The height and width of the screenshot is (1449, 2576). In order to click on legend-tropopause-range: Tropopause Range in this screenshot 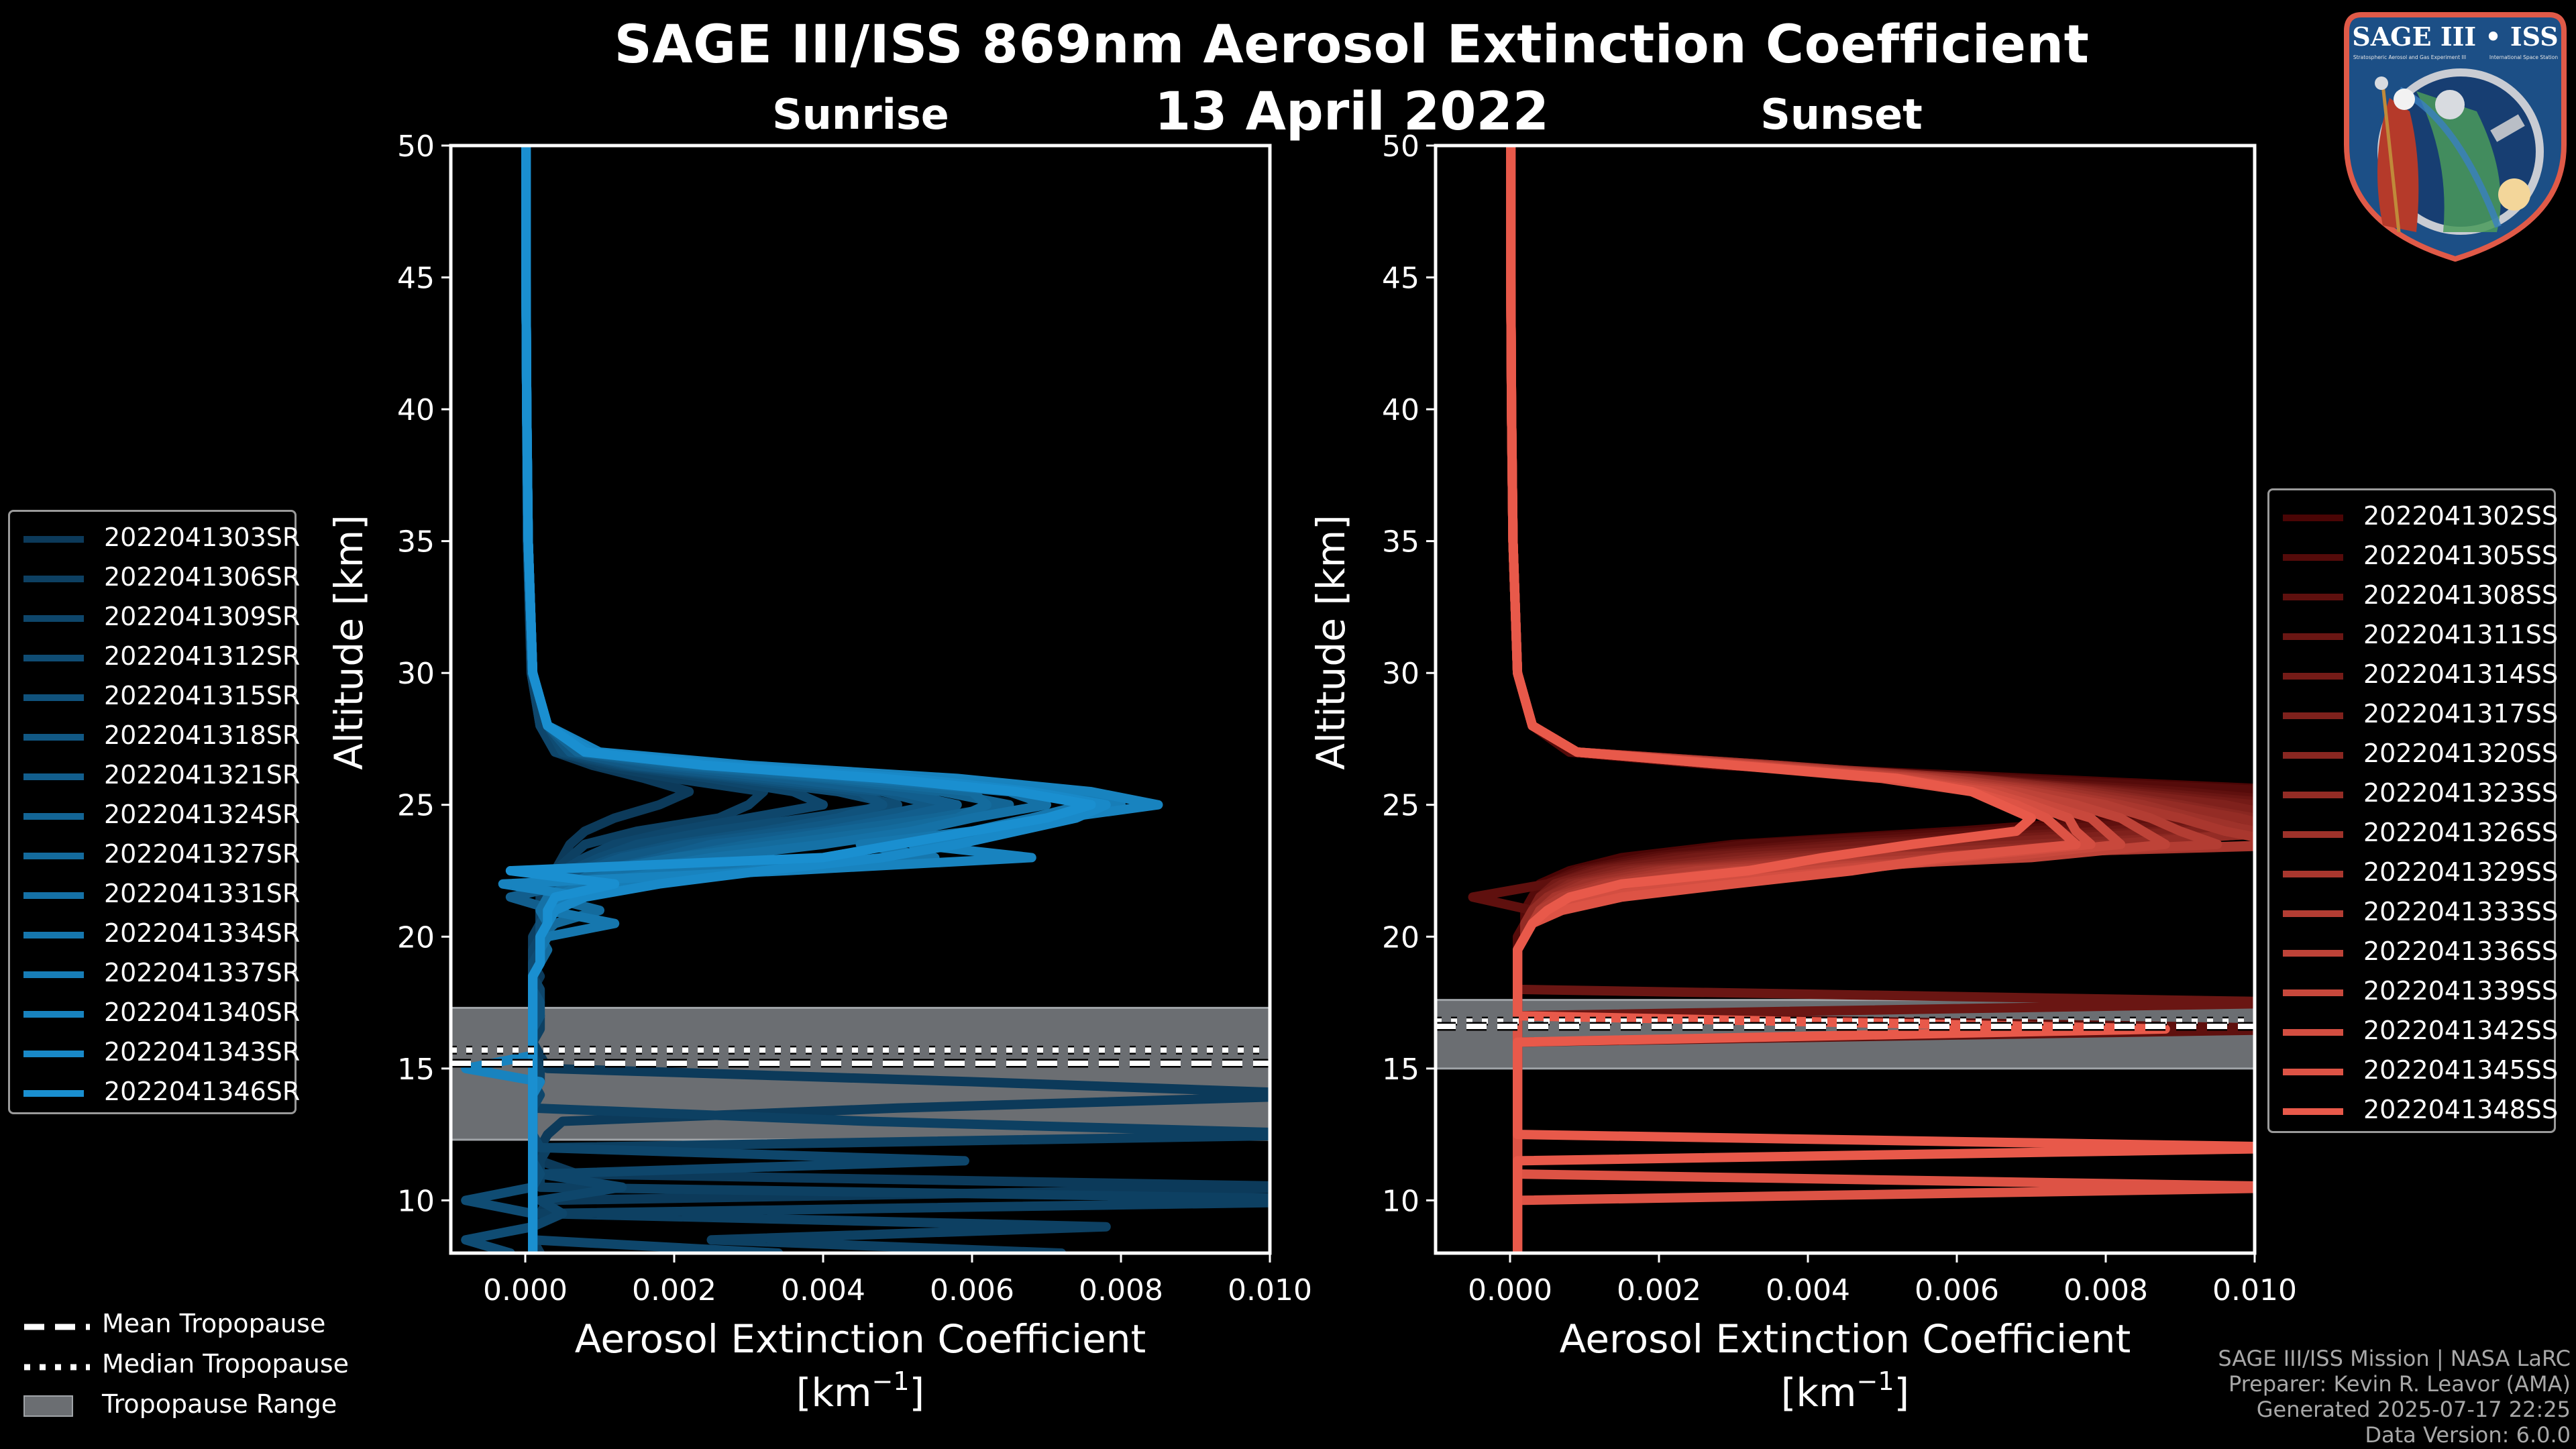, I will do `click(221, 1405)`.